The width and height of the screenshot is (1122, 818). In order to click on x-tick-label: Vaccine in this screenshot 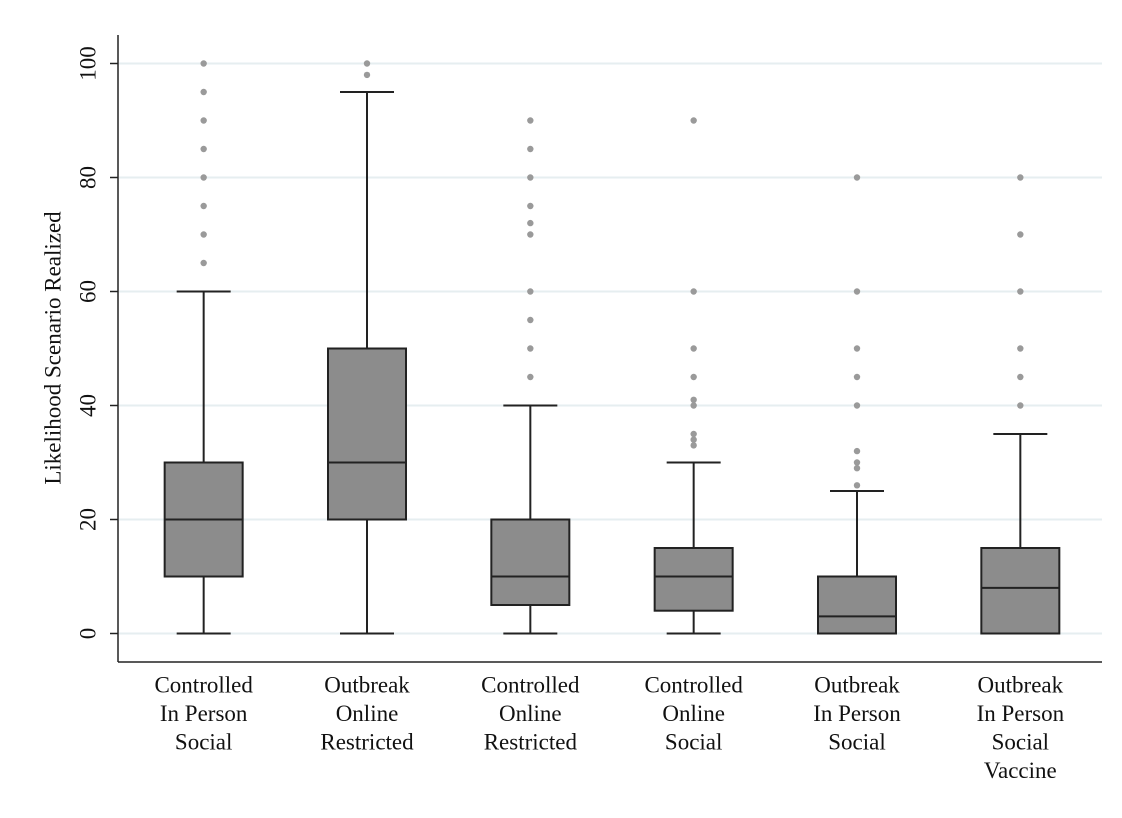, I will do `click(1020, 770)`.